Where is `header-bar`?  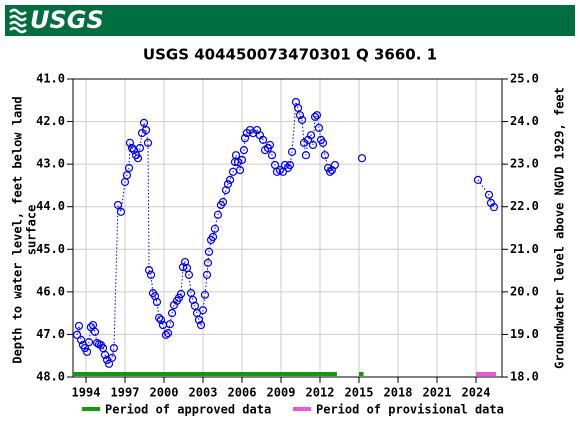 header-bar is located at coordinates (290, 20).